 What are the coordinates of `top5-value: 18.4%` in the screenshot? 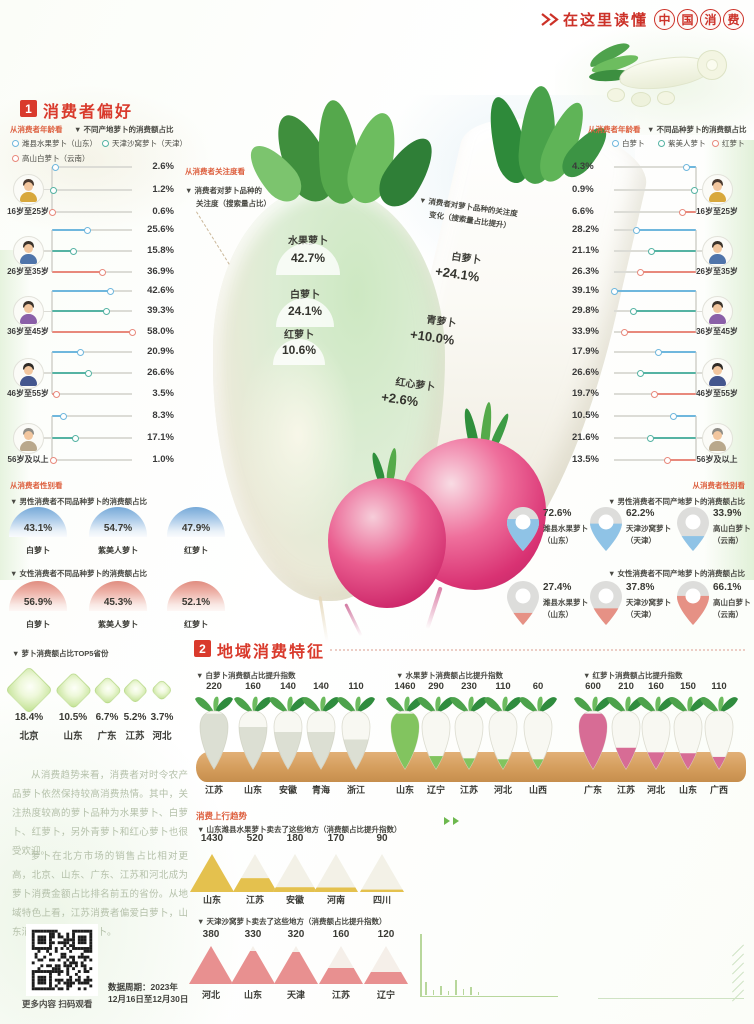 It's located at (29, 717).